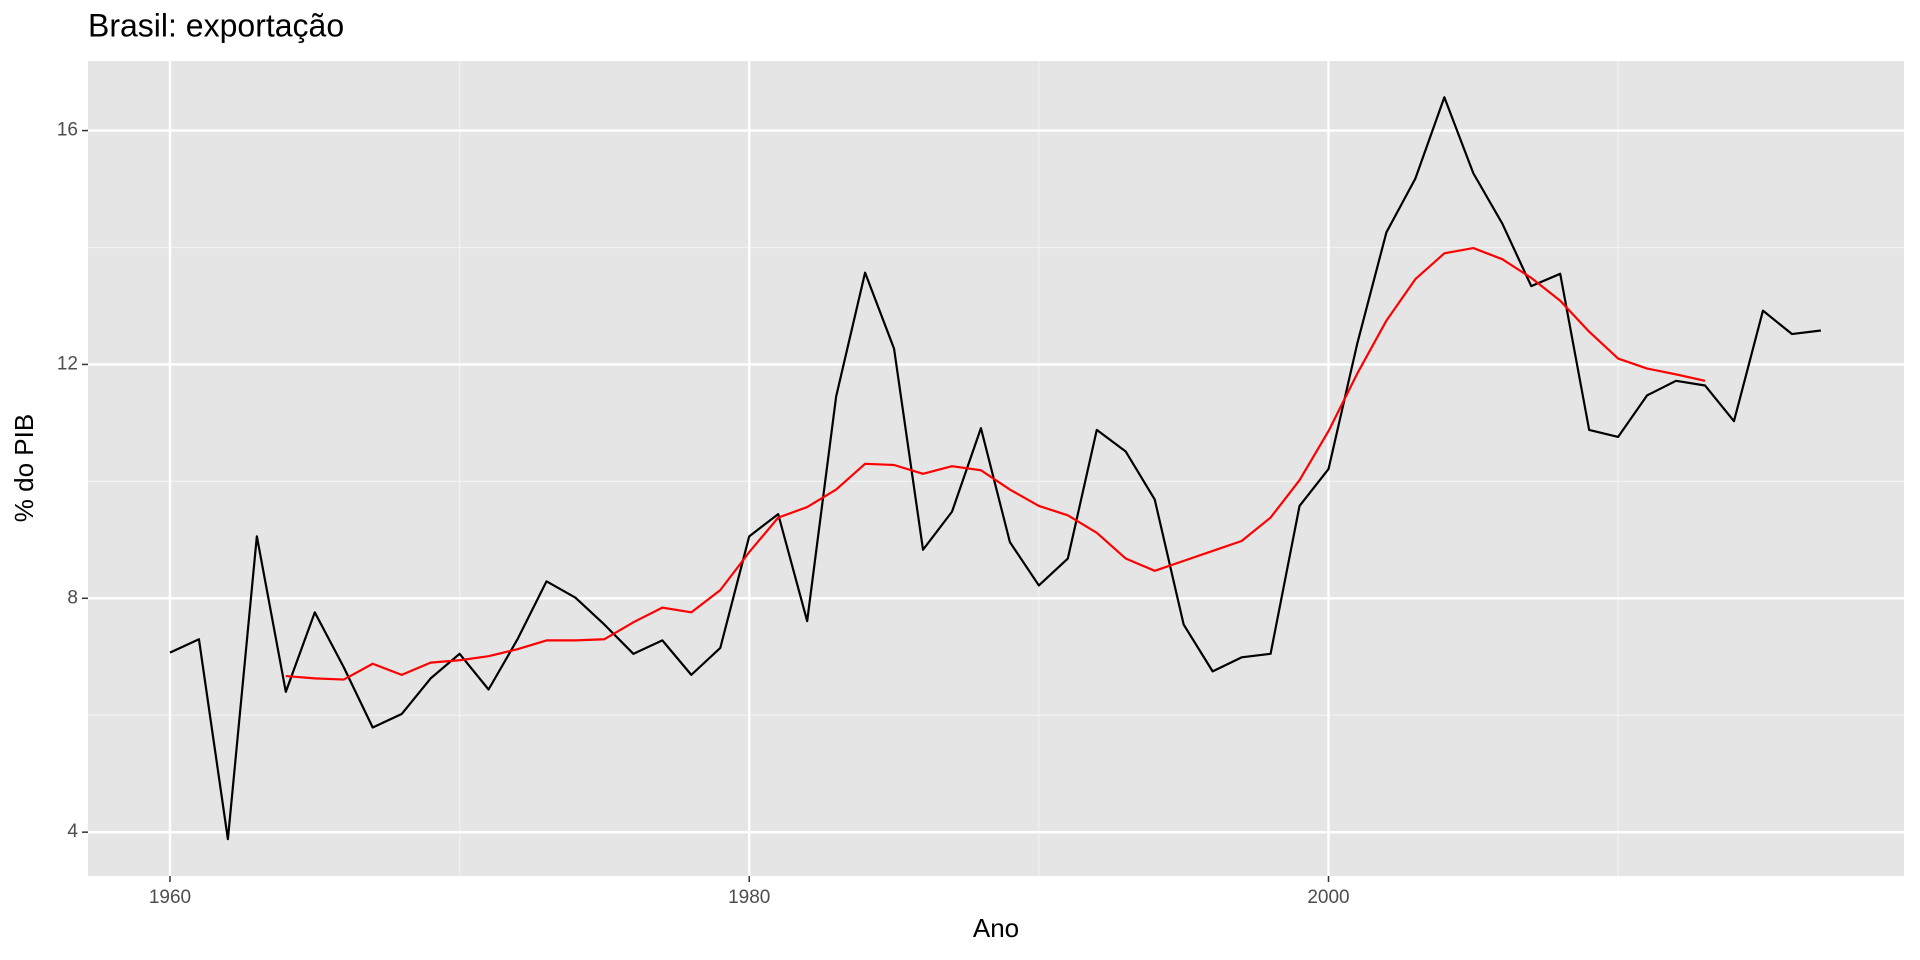 The image size is (1920, 960). I want to click on x-tick-label: 1960, so click(170, 897).